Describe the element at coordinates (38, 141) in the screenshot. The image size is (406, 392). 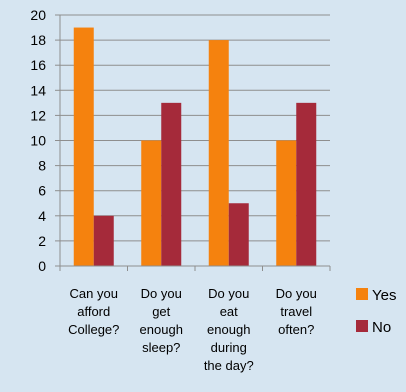
I see `y-tick-label: 10` at that location.